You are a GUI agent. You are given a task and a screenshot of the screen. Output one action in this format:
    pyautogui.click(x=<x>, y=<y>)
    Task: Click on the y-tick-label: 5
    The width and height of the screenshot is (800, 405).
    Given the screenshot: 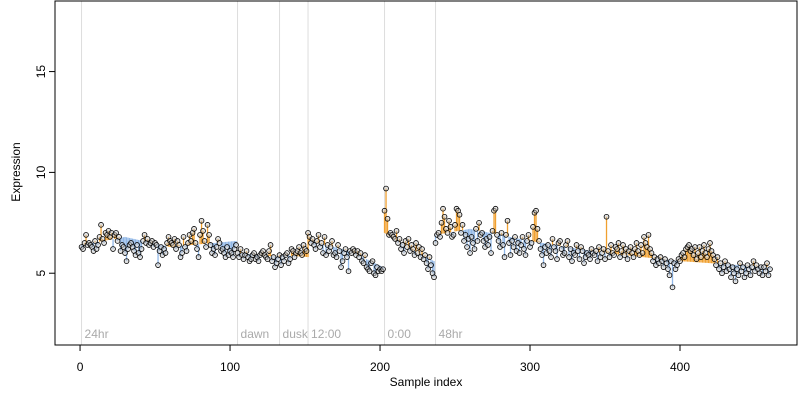 What is the action you would take?
    pyautogui.click(x=41, y=273)
    